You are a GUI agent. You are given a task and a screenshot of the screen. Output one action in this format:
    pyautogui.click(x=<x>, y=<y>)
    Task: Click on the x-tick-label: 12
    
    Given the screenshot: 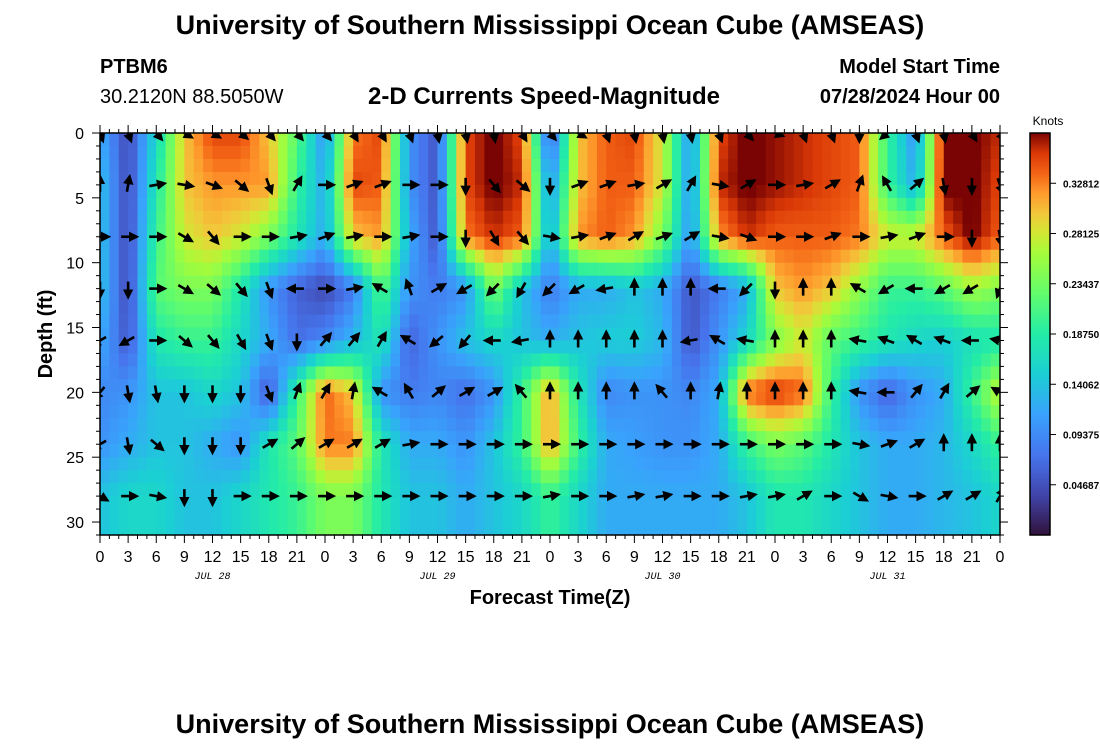 What is the action you would take?
    pyautogui.click(x=663, y=557)
    